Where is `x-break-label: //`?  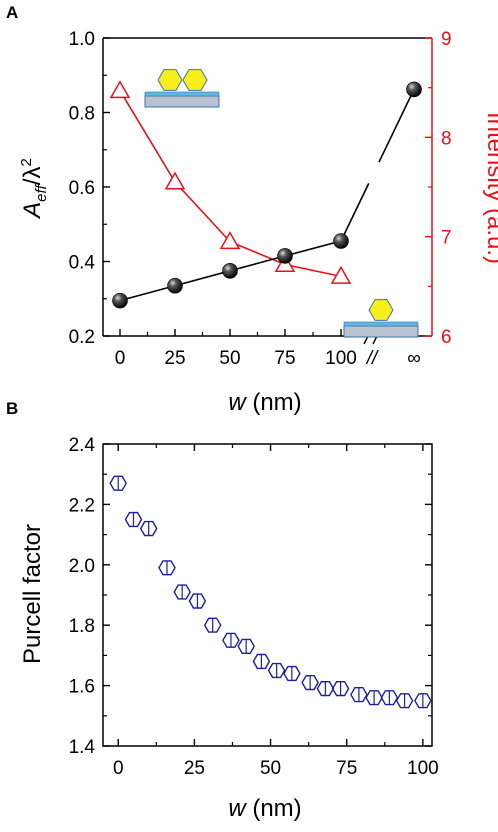 x-break-label: // is located at coordinates (372, 358).